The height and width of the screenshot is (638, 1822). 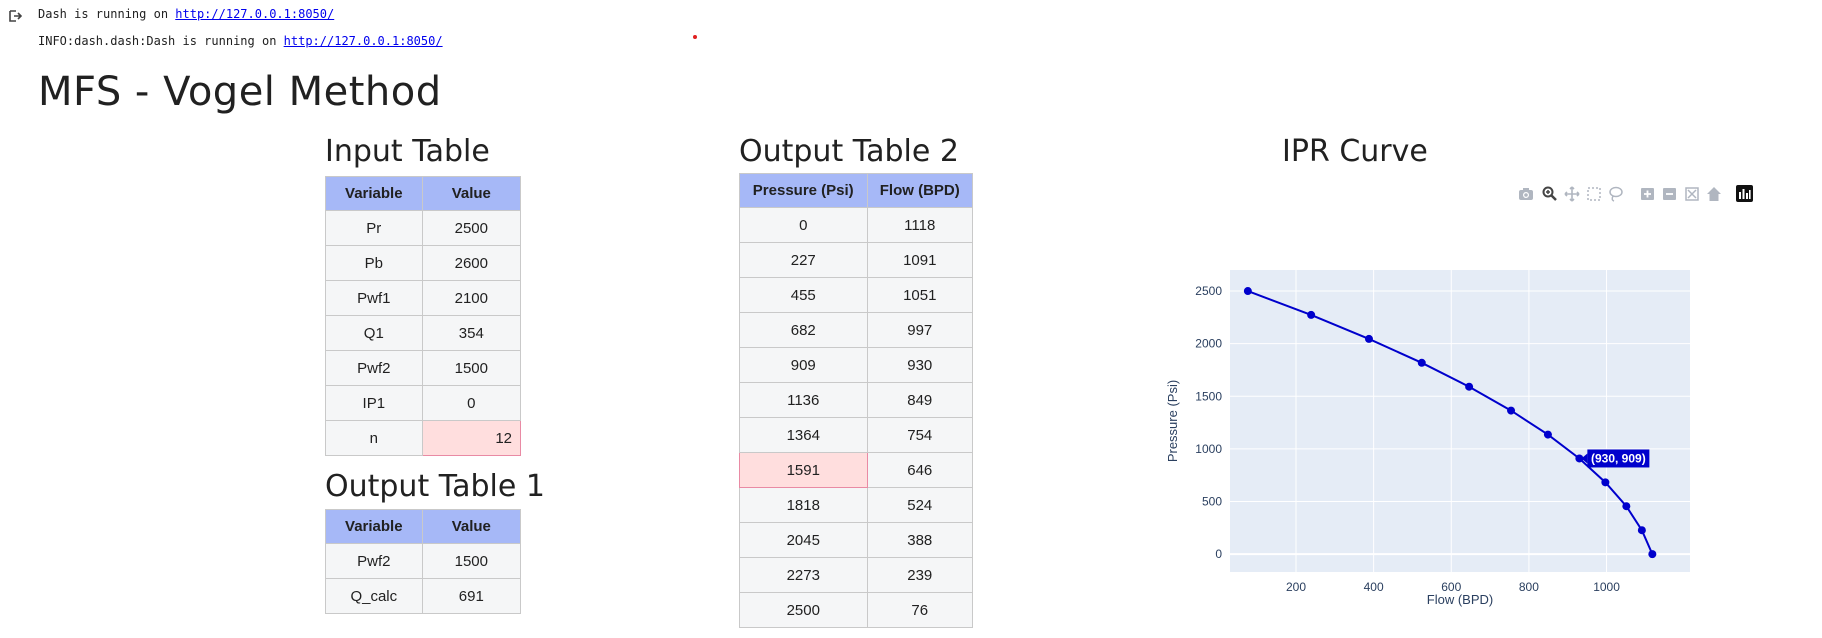 What do you see at coordinates (803, 540) in the screenshot?
I see `table-cell: 2045` at bounding box center [803, 540].